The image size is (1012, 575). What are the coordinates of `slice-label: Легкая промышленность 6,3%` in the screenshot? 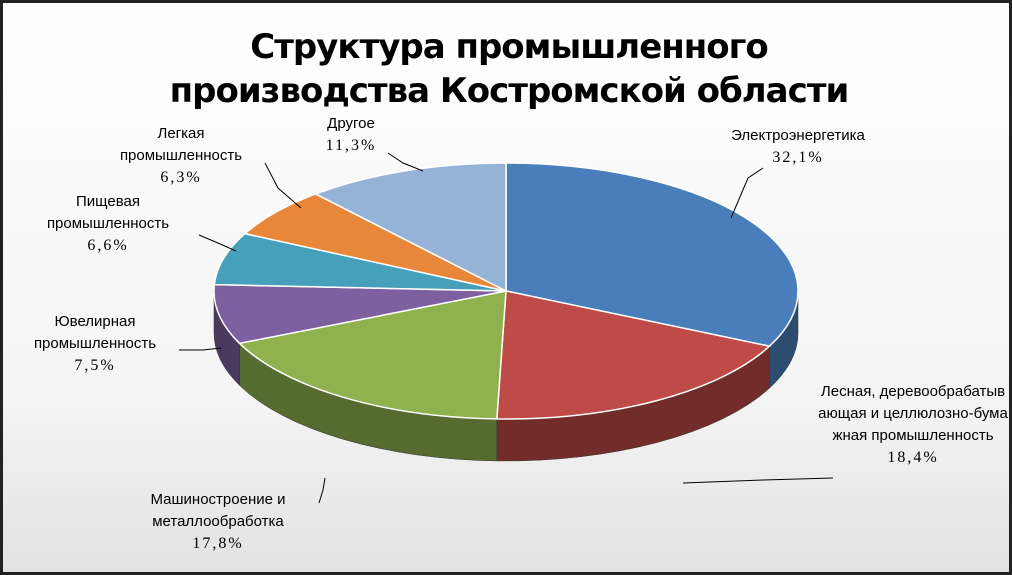 It's located at (181, 156).